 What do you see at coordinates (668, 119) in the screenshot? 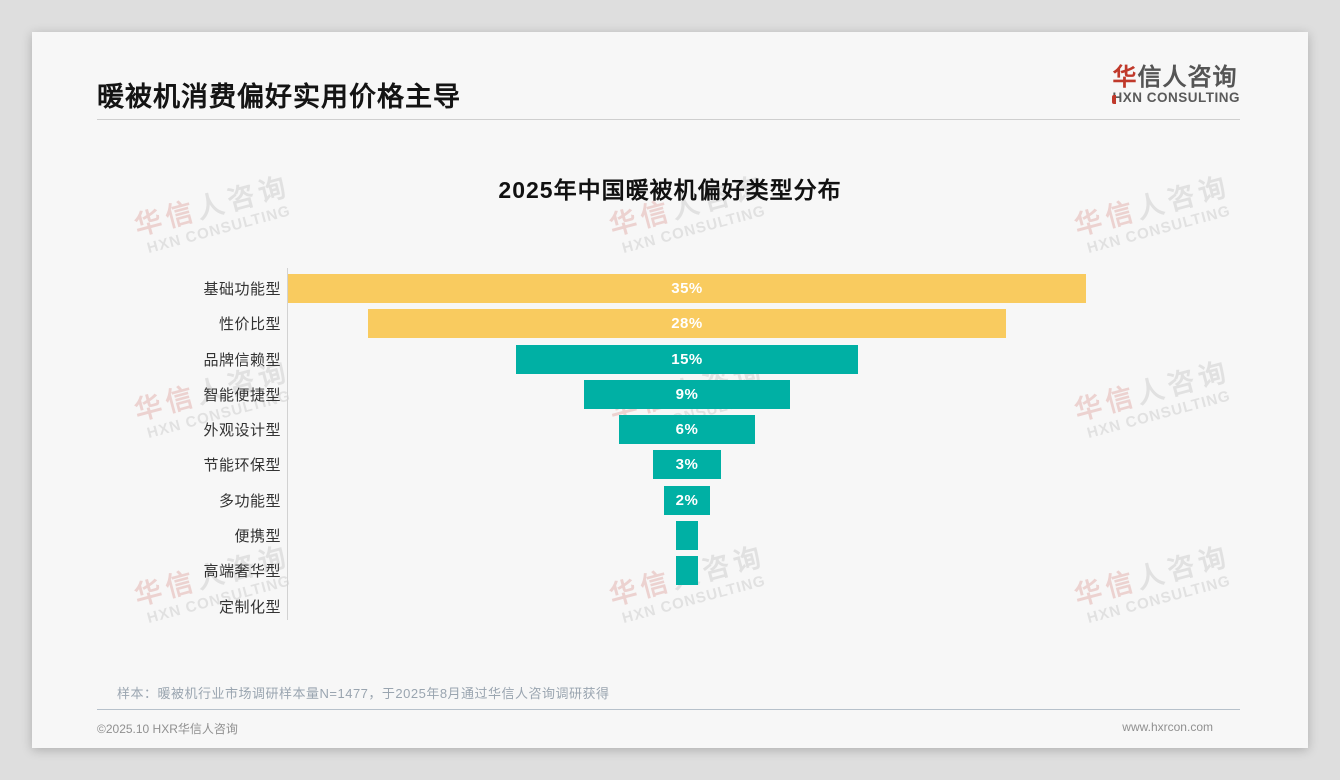
I see `header-divider` at bounding box center [668, 119].